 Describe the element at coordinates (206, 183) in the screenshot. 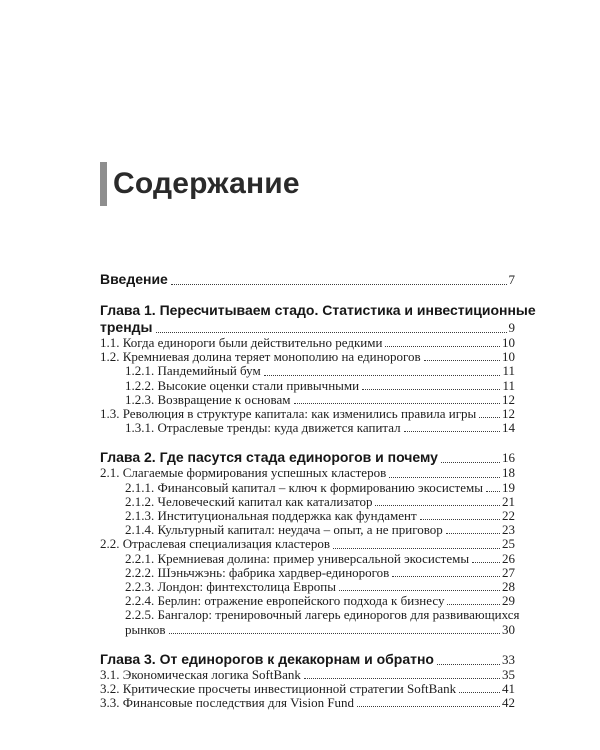

I see `page-title: Содержание` at that location.